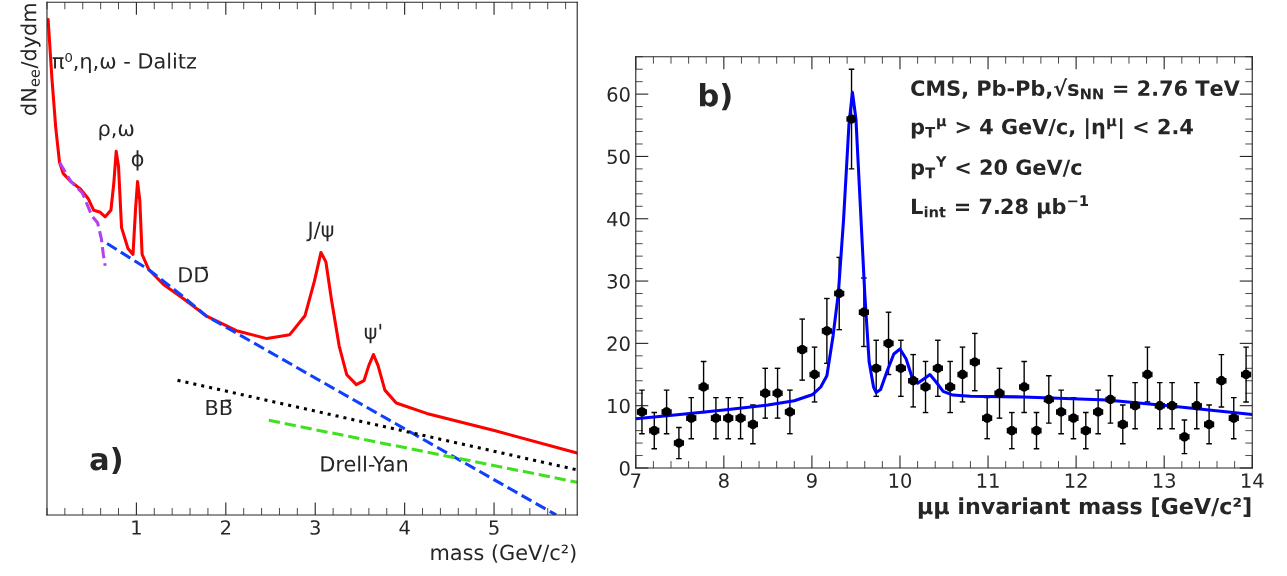 The height and width of the screenshot is (576, 1287). I want to click on annotation: ψ', so click(373, 333).